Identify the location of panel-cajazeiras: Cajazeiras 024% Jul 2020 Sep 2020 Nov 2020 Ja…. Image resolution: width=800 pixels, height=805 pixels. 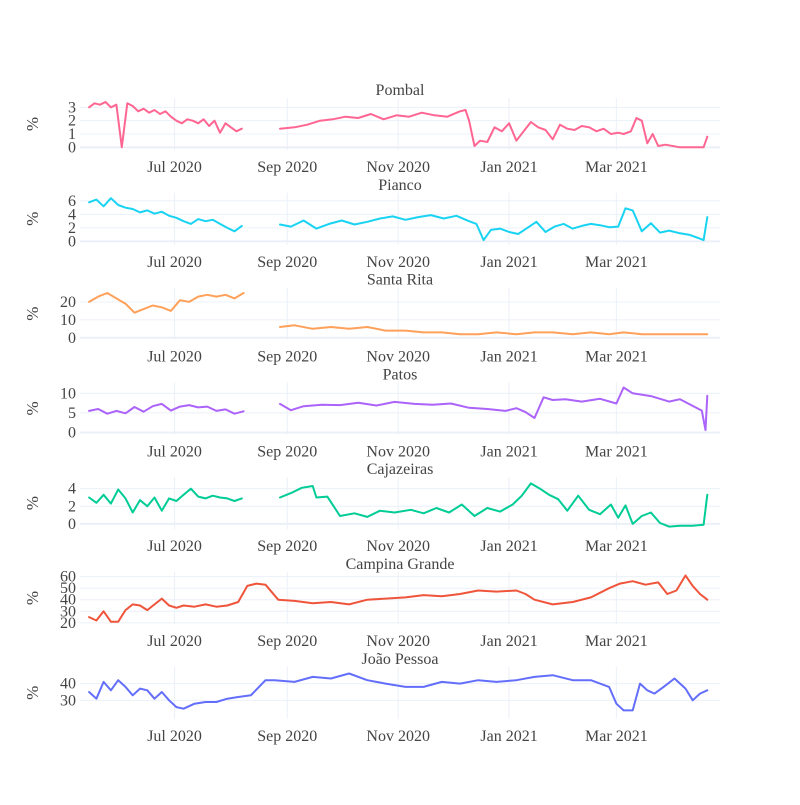
(371, 508).